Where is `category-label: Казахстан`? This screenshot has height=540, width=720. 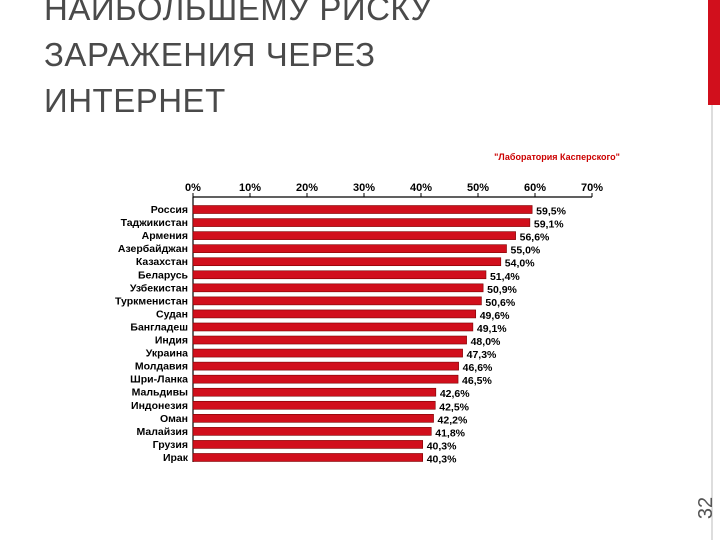 category-label: Казахстан is located at coordinates (162, 262).